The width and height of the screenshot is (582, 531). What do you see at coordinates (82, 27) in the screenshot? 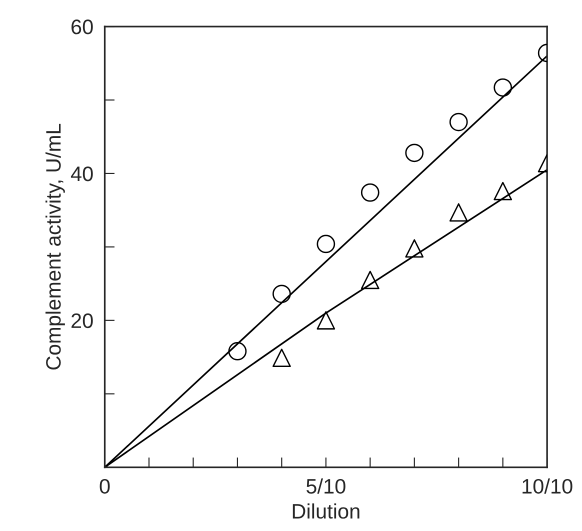
I see `y-tick-label: 60` at bounding box center [82, 27].